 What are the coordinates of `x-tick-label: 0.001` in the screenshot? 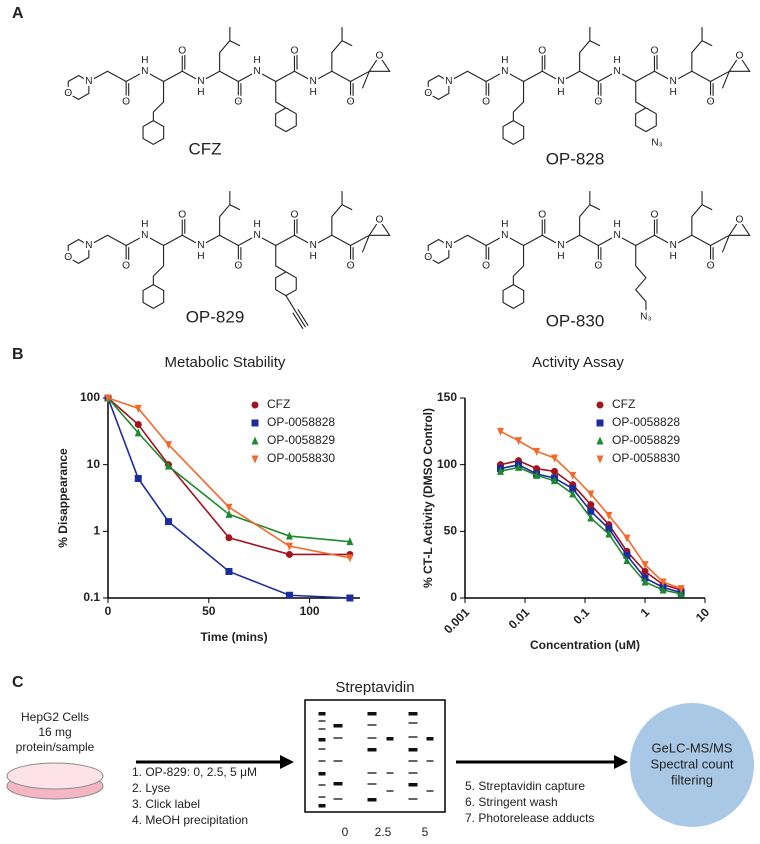 It's located at (456, 620).